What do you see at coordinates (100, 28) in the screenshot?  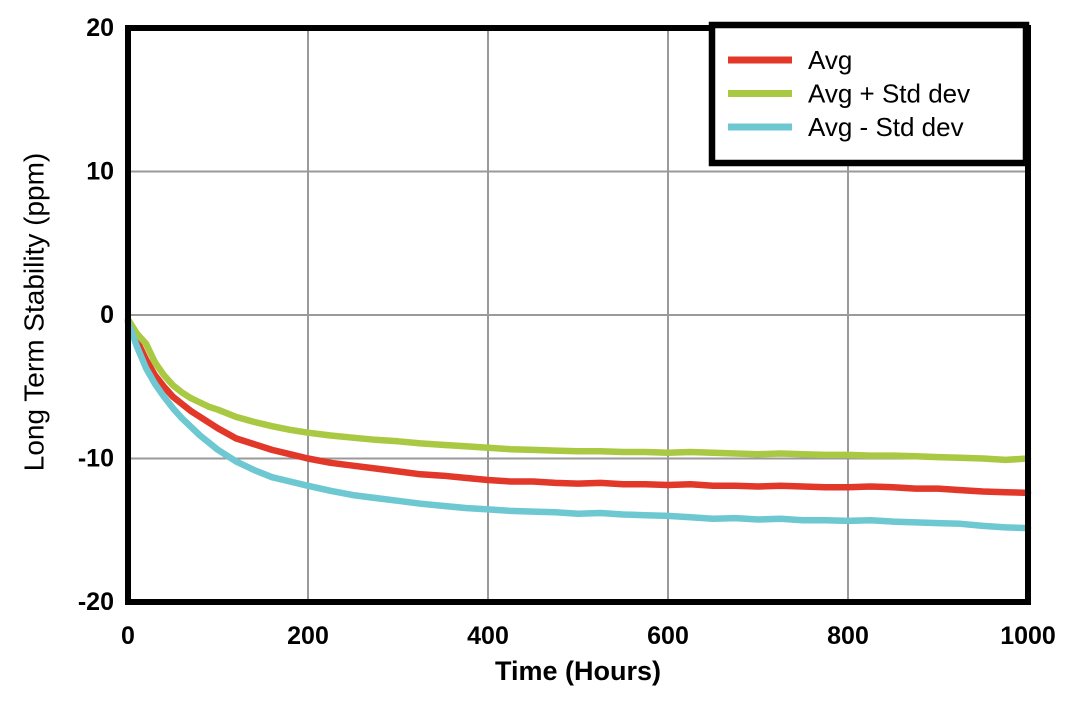 I see `y-tick-label-20: 20` at bounding box center [100, 28].